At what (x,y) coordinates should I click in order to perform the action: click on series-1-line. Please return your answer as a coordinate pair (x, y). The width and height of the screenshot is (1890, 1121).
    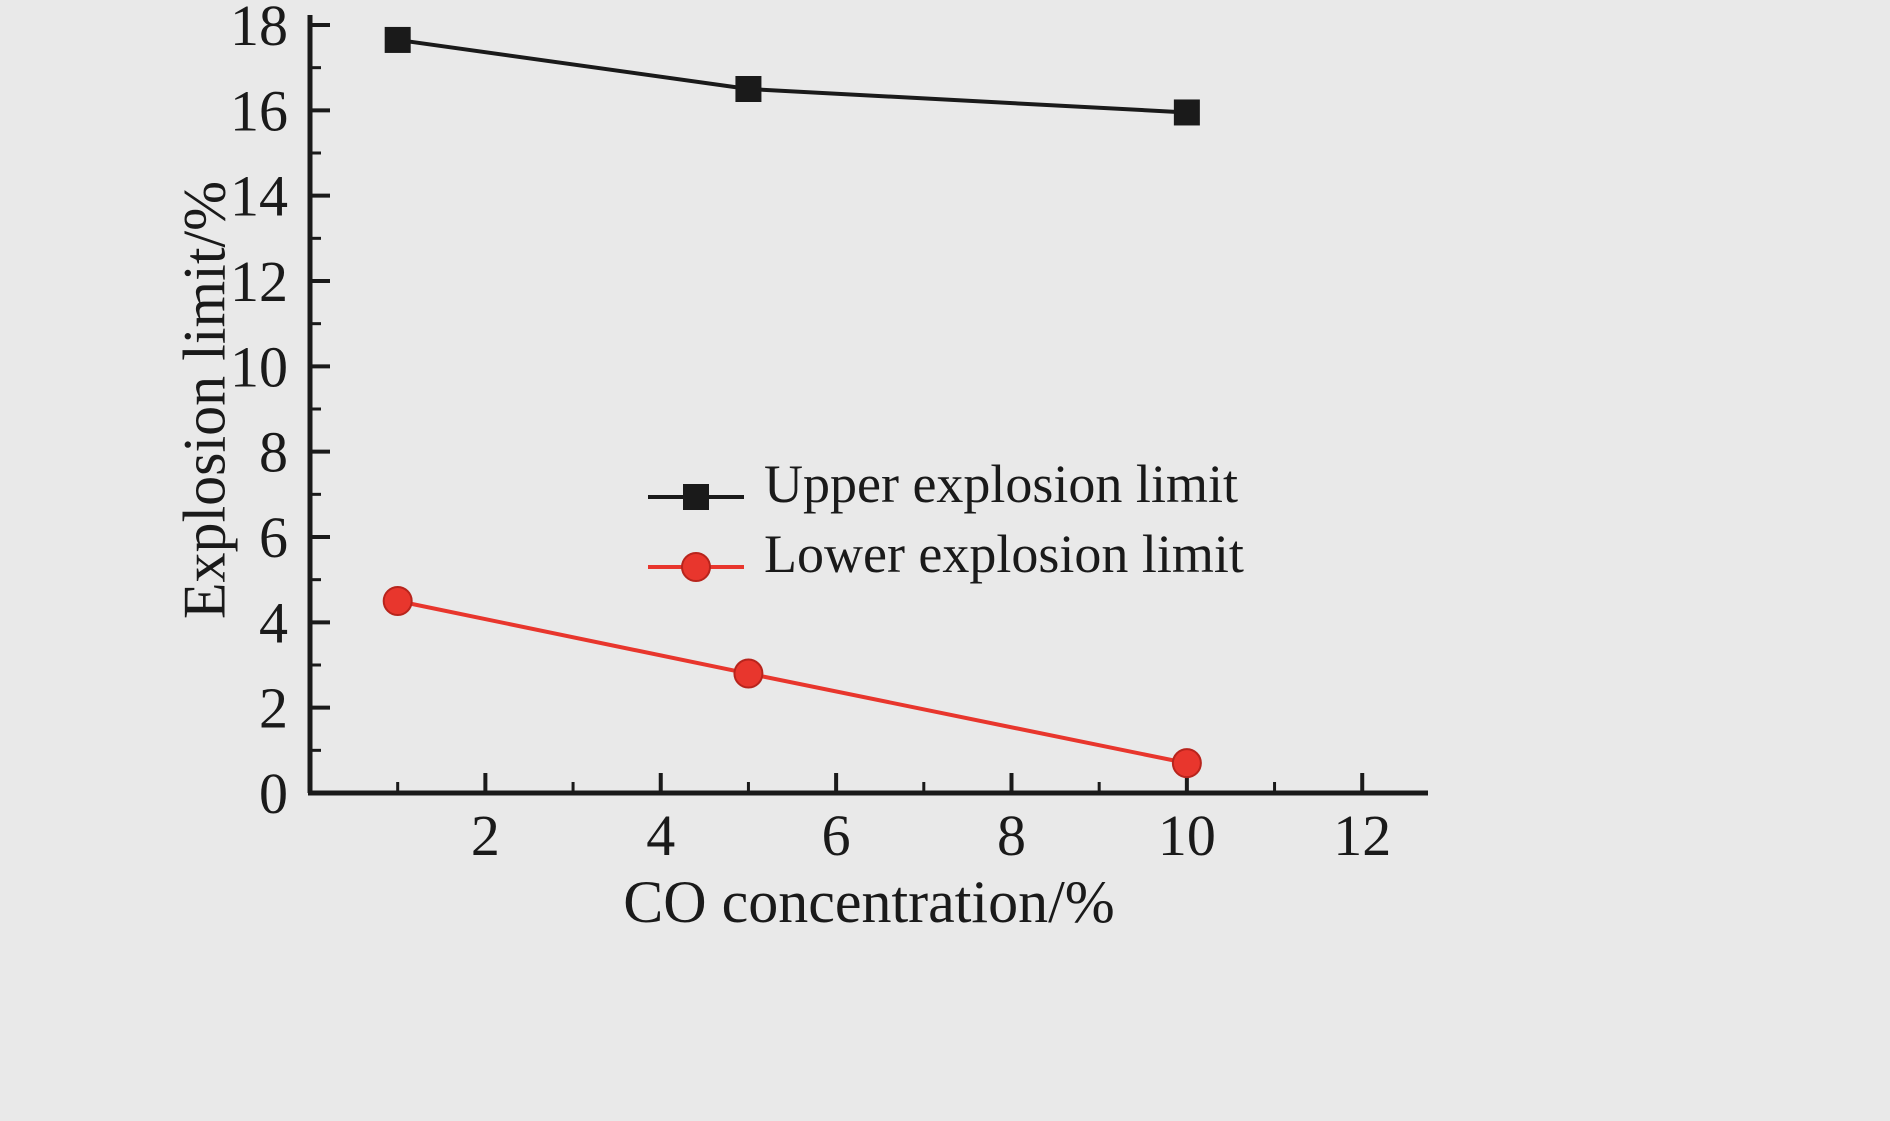
    Looking at the image, I should click on (792, 682).